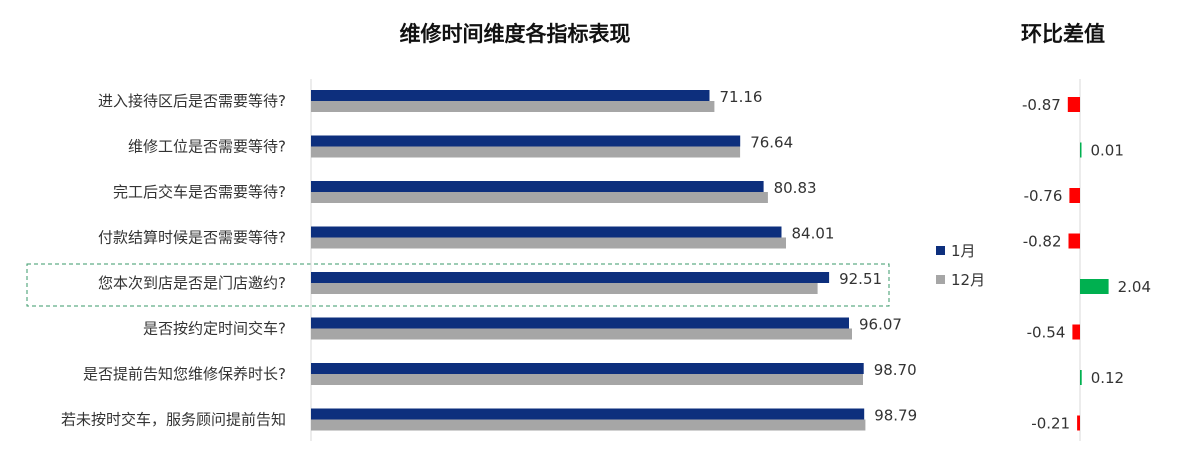 This screenshot has width=1191, height=466. What do you see at coordinates (1046, 333) in the screenshot?
I see `diff-value-label: -0.54` at bounding box center [1046, 333].